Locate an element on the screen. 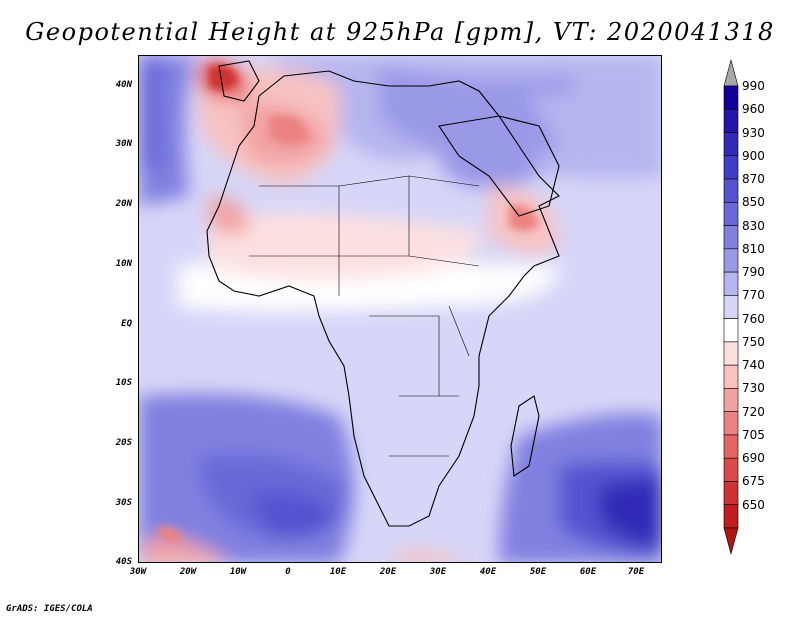  lat-label: 10S is located at coordinates (123, 383).